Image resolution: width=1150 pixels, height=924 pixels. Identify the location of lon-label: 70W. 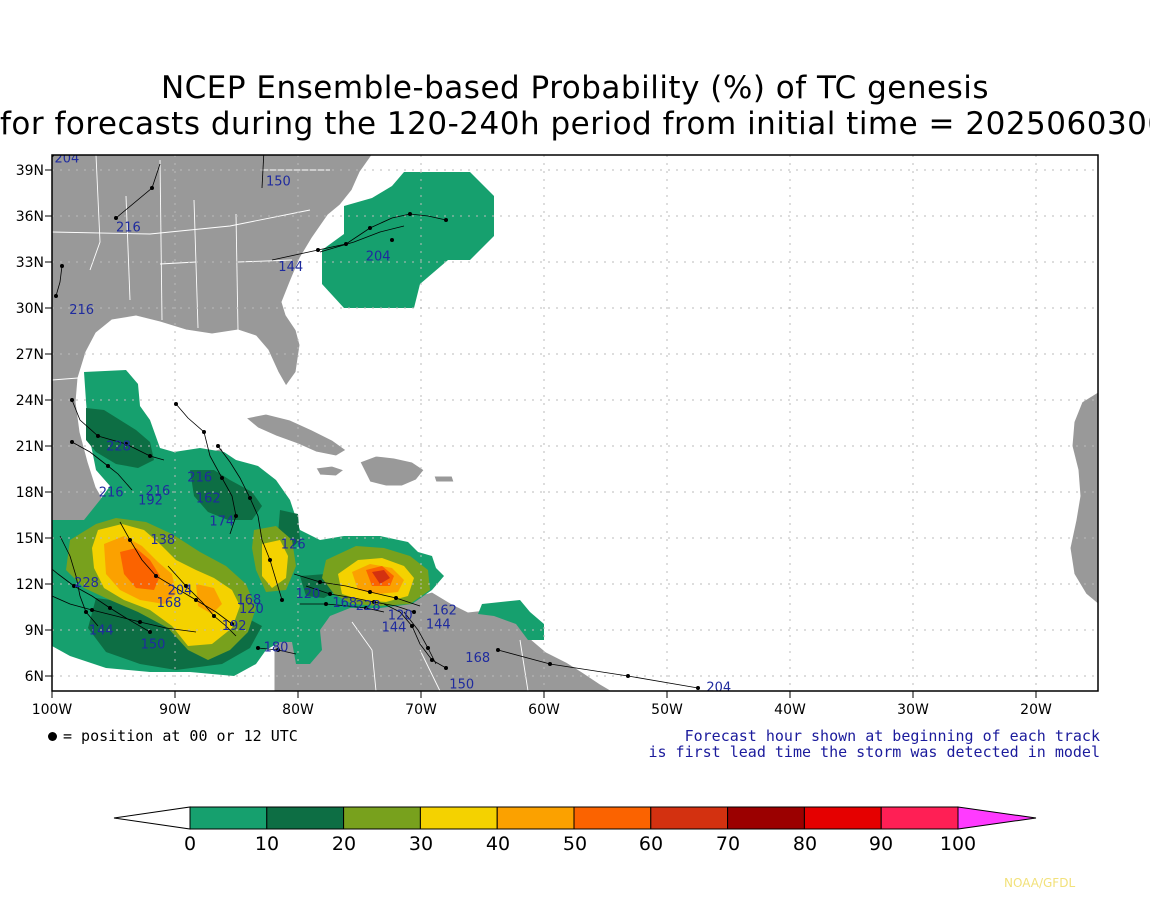
(421, 710).